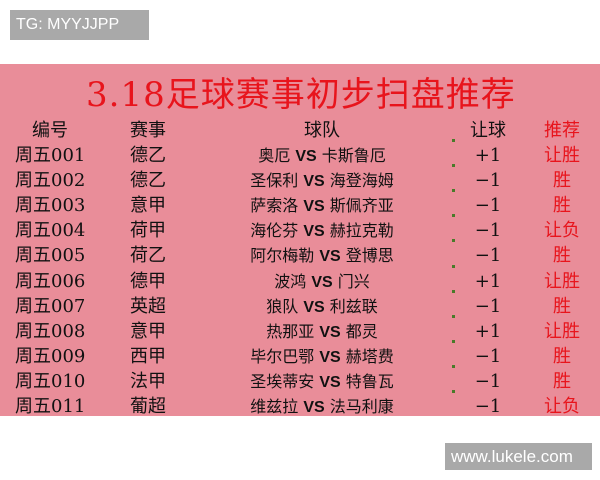 Image resolution: width=600 pixels, height=480 pixels. What do you see at coordinates (361, 331) in the screenshot?
I see `away-team: 都灵` at bounding box center [361, 331].